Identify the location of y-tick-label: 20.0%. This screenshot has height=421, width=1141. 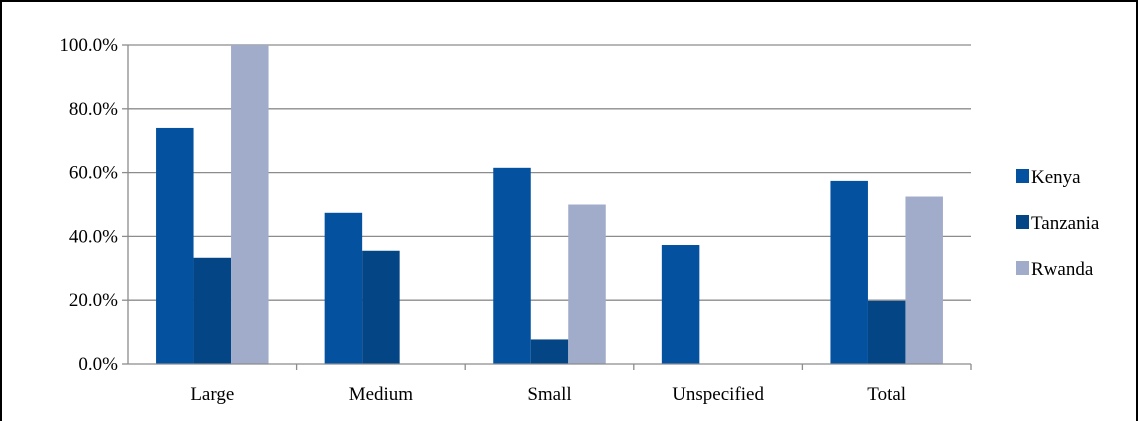
(93, 300).